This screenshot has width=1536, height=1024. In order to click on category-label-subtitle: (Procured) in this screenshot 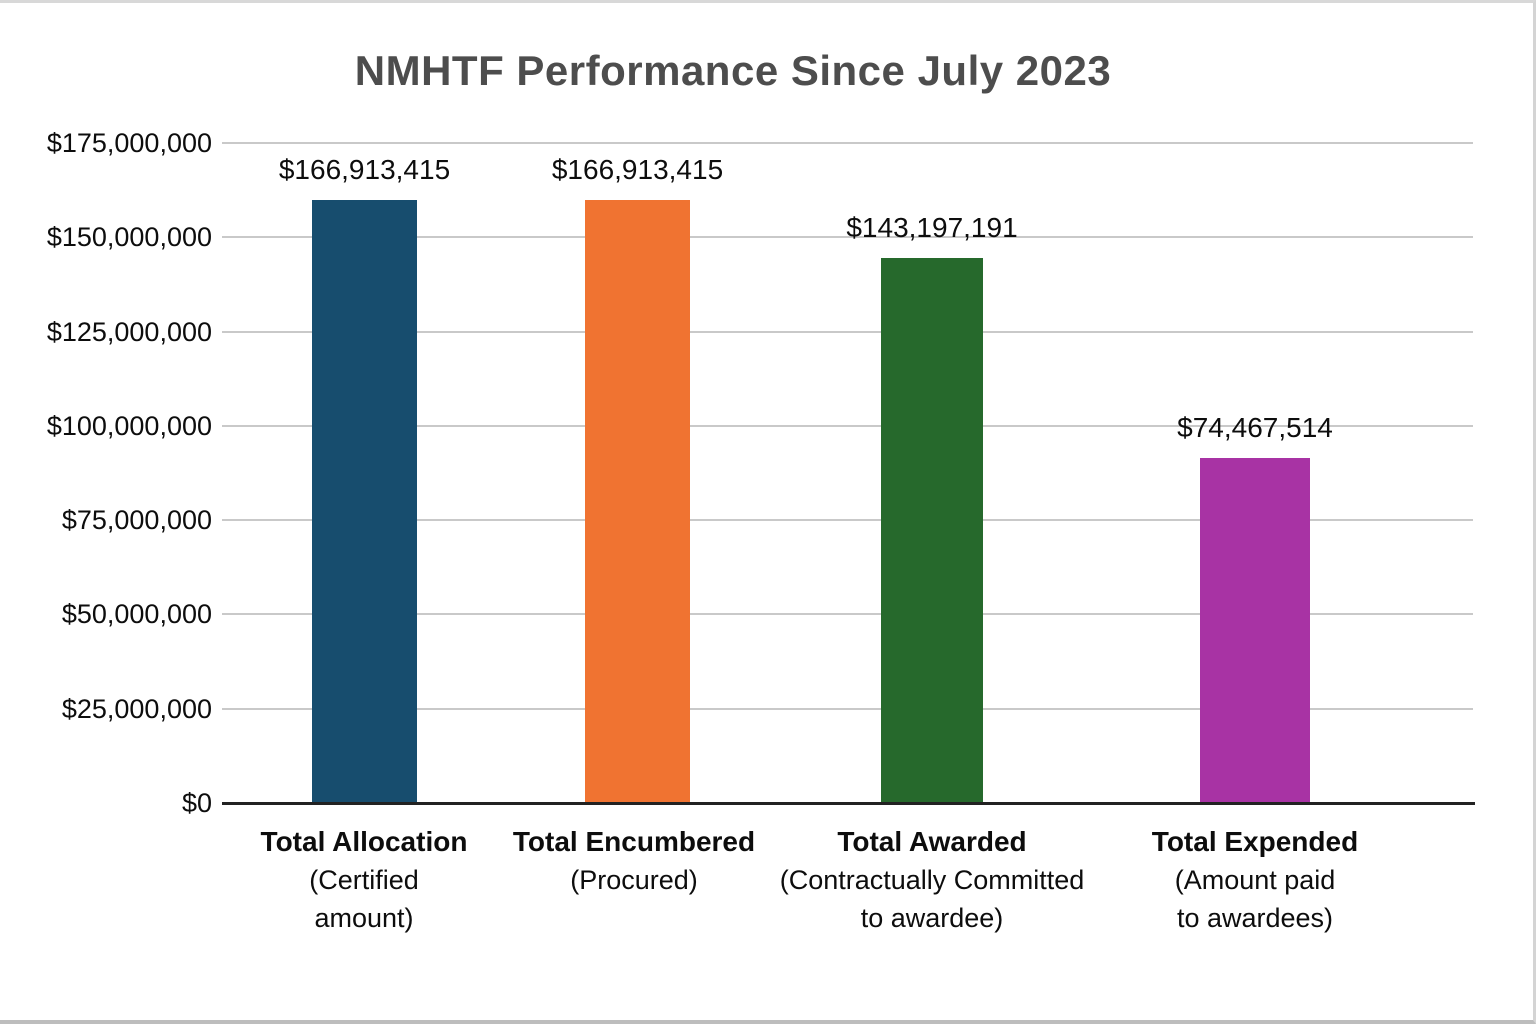, I will do `click(634, 880)`.